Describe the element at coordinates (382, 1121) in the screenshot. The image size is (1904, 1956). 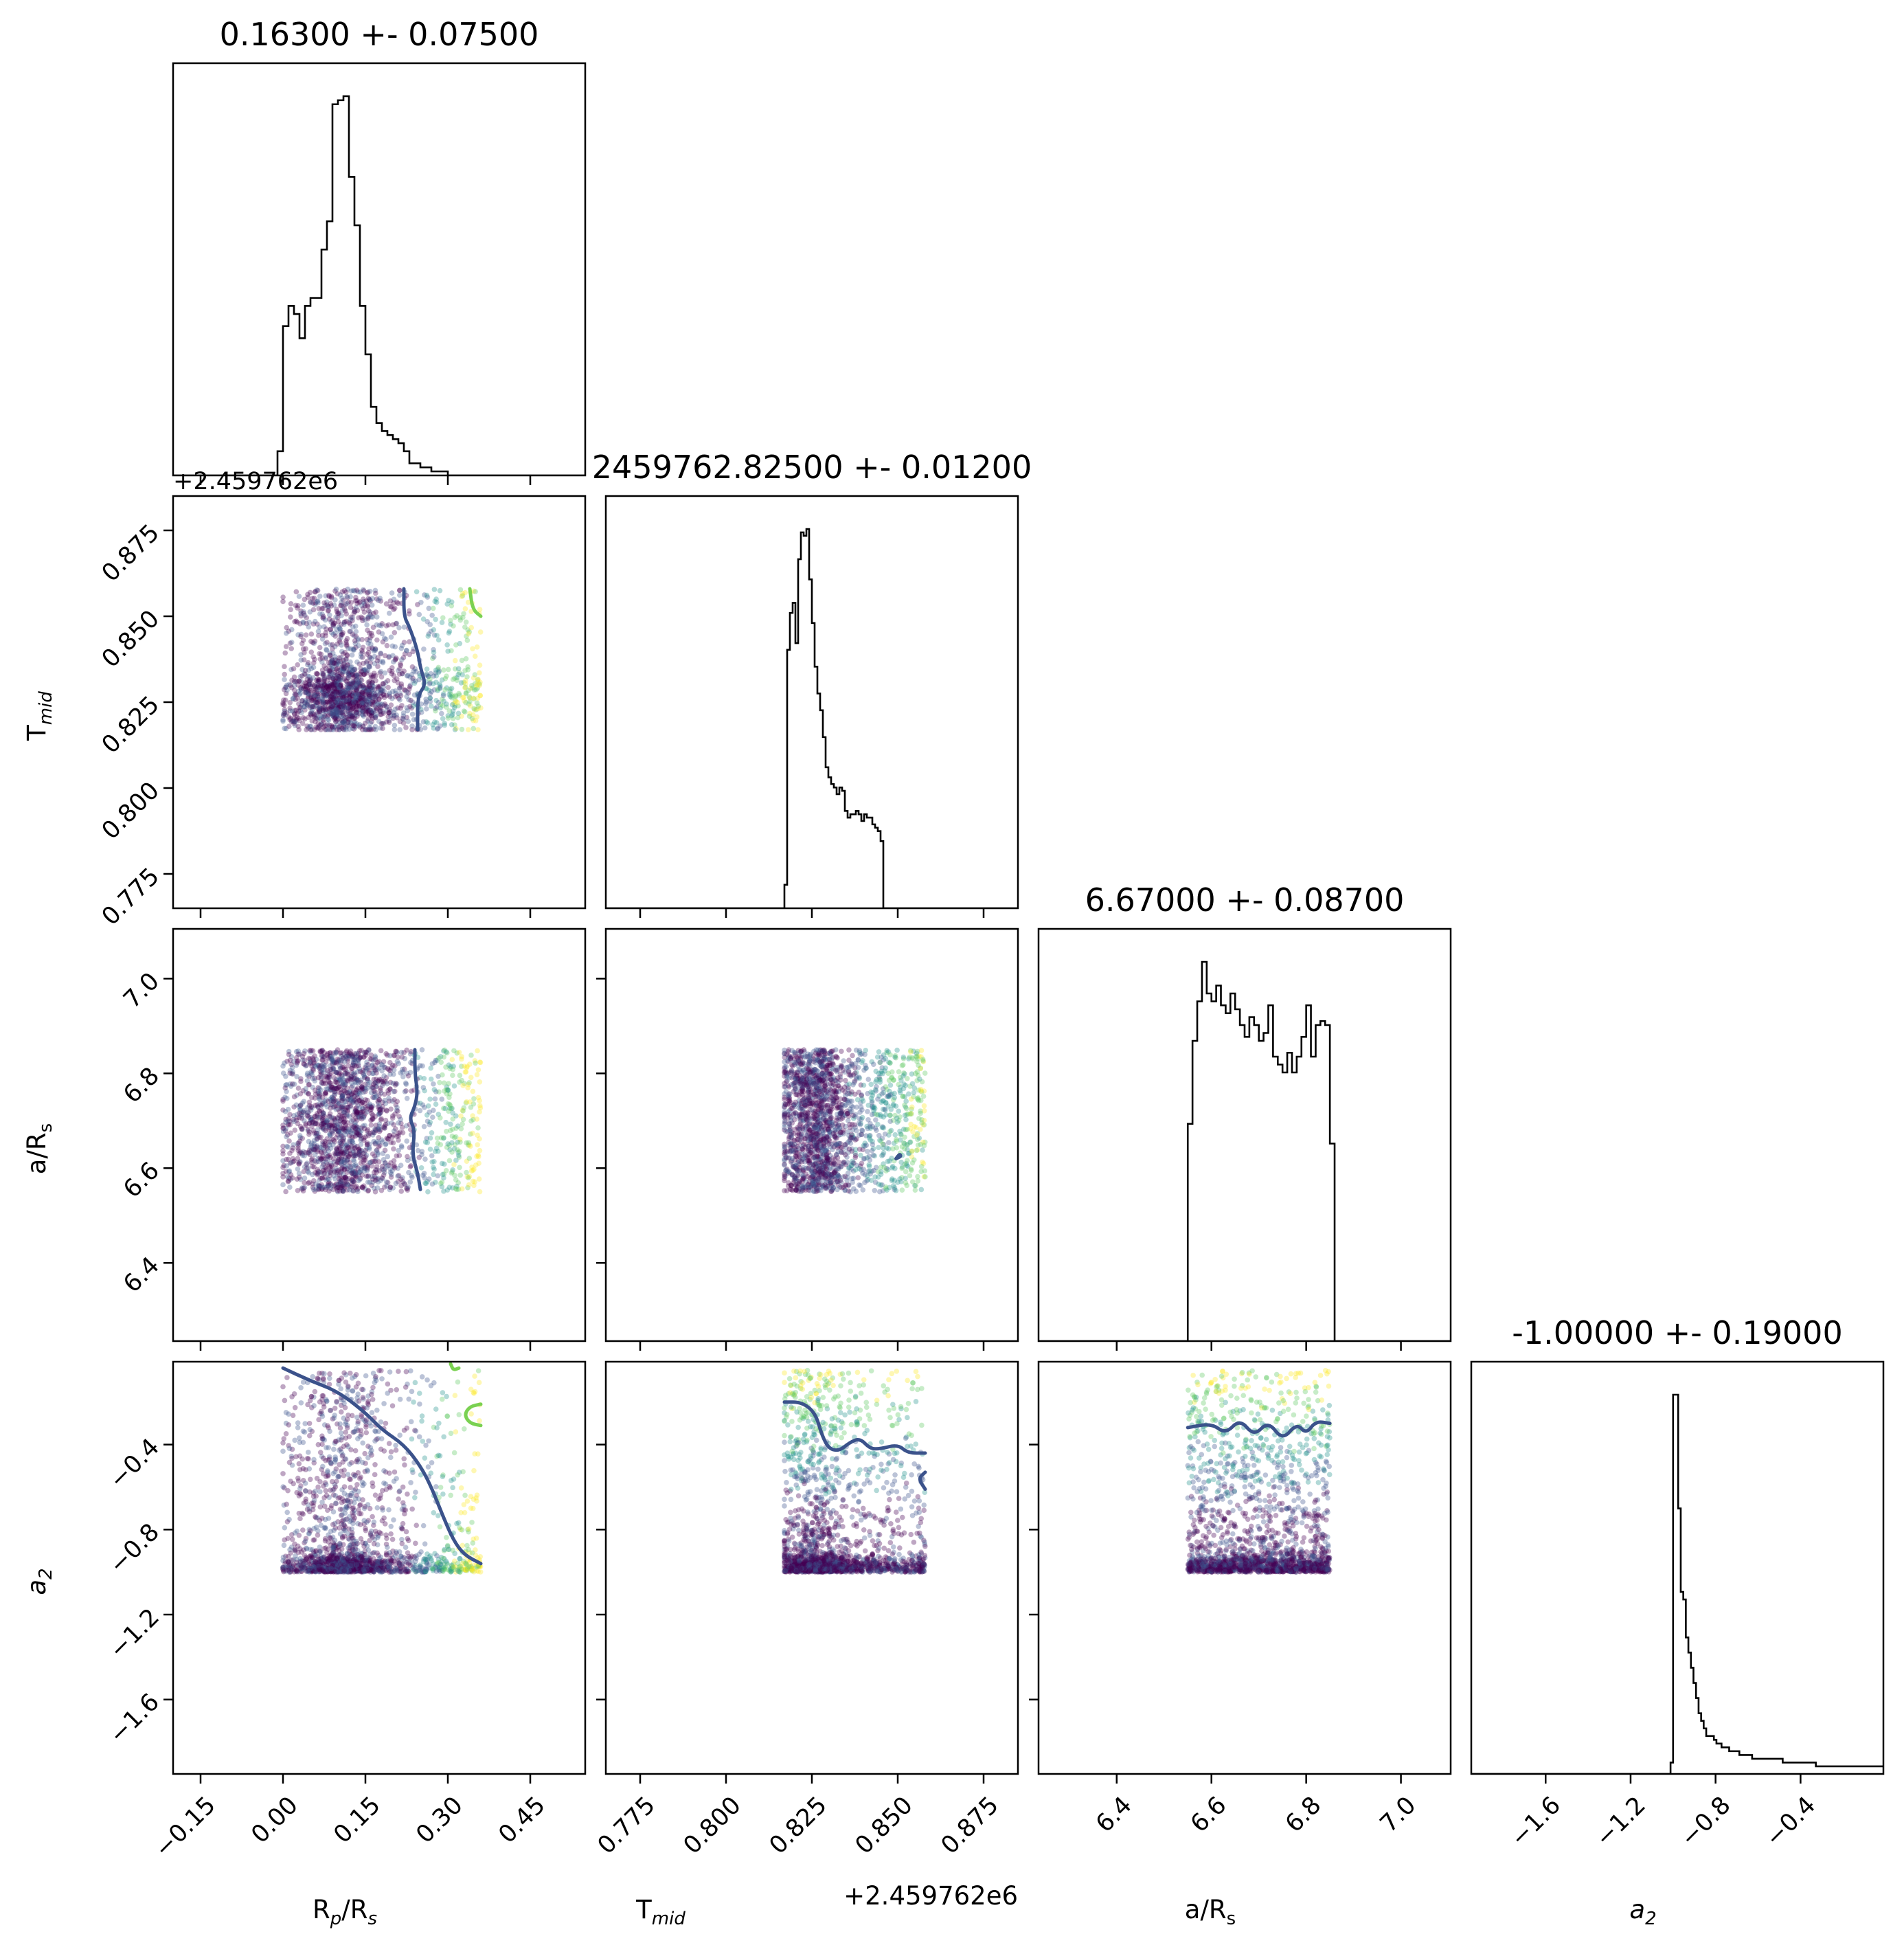
I see `scatter-rprs-ars` at that location.